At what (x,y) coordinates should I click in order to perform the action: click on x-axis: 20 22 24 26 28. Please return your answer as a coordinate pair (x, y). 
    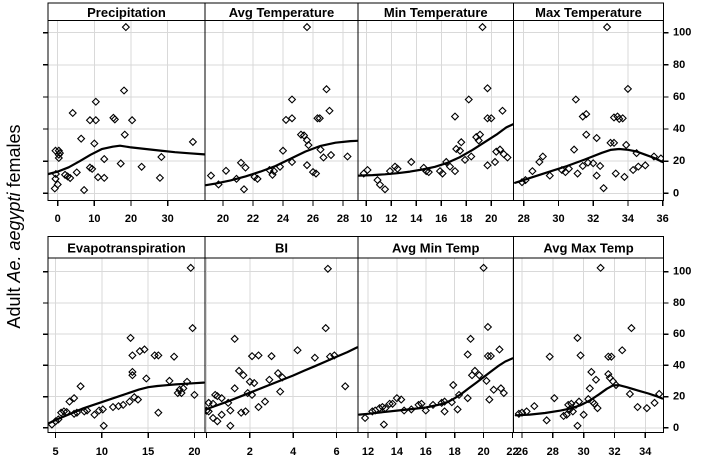
    Looking at the image, I should click on (283, 212).